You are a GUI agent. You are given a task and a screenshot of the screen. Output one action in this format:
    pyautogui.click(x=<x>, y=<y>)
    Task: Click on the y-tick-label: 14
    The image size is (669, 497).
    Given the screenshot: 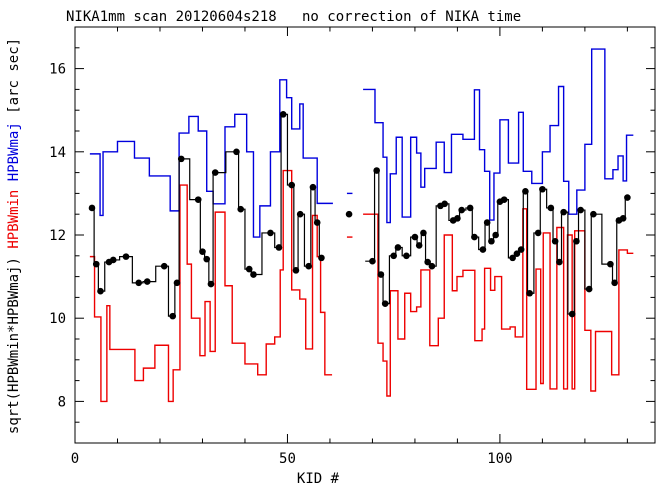 What is the action you would take?
    pyautogui.click(x=57, y=153)
    